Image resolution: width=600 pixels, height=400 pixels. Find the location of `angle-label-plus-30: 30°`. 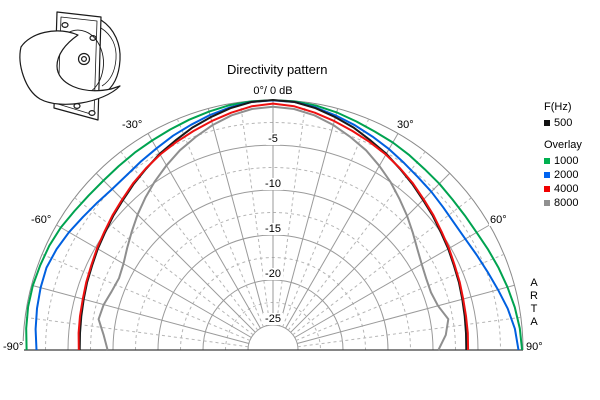

angle-label-plus-30: 30° is located at coordinates (405, 125).